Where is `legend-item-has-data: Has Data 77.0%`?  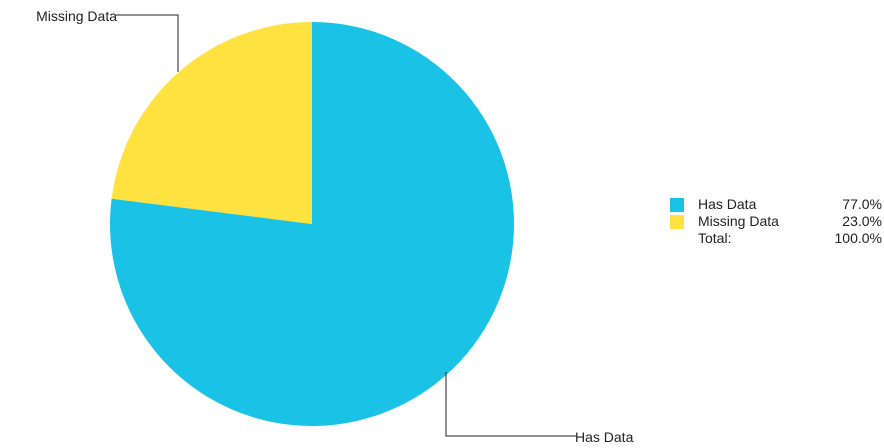
legend-item-has-data: Has Data 77.0% is located at coordinates (776, 204).